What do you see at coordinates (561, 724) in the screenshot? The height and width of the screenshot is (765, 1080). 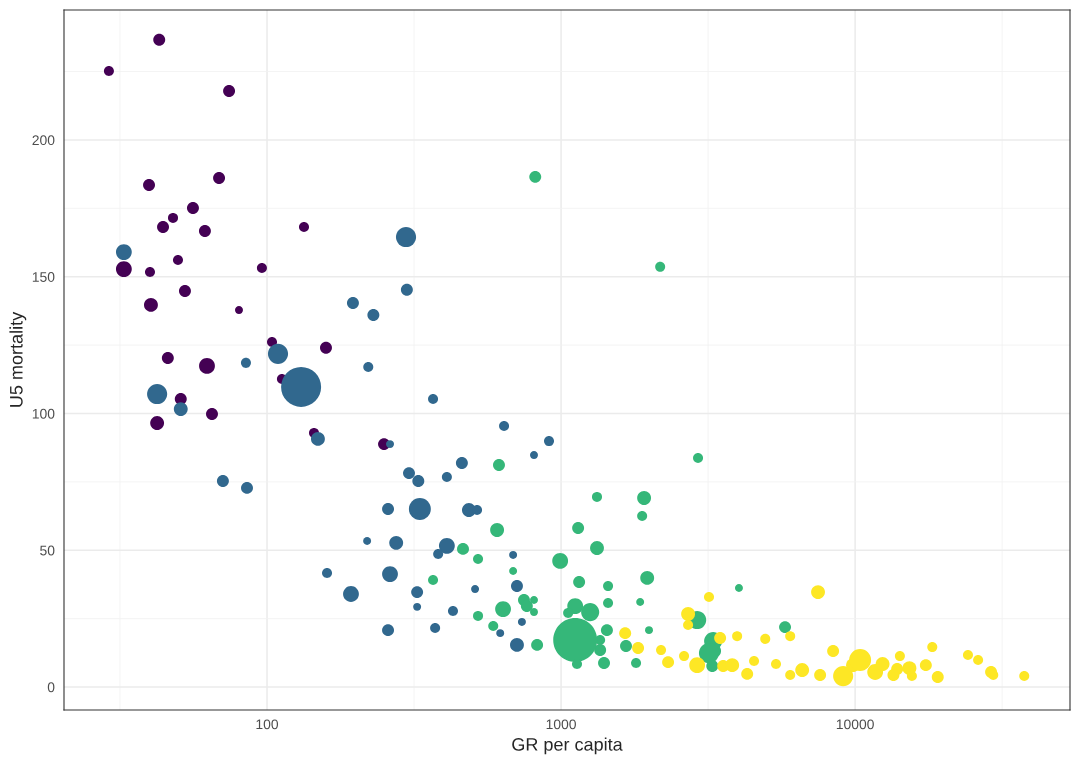 I see `x-tick-label: 1000` at bounding box center [561, 724].